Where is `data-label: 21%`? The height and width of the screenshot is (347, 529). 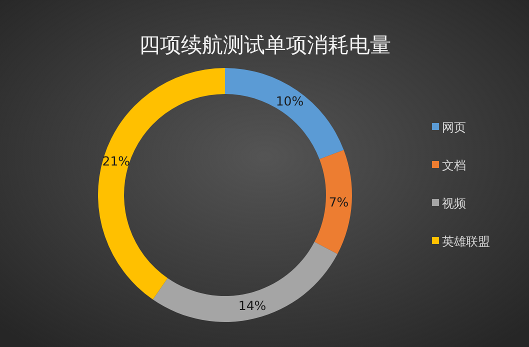 data-label: 21% is located at coordinates (116, 161).